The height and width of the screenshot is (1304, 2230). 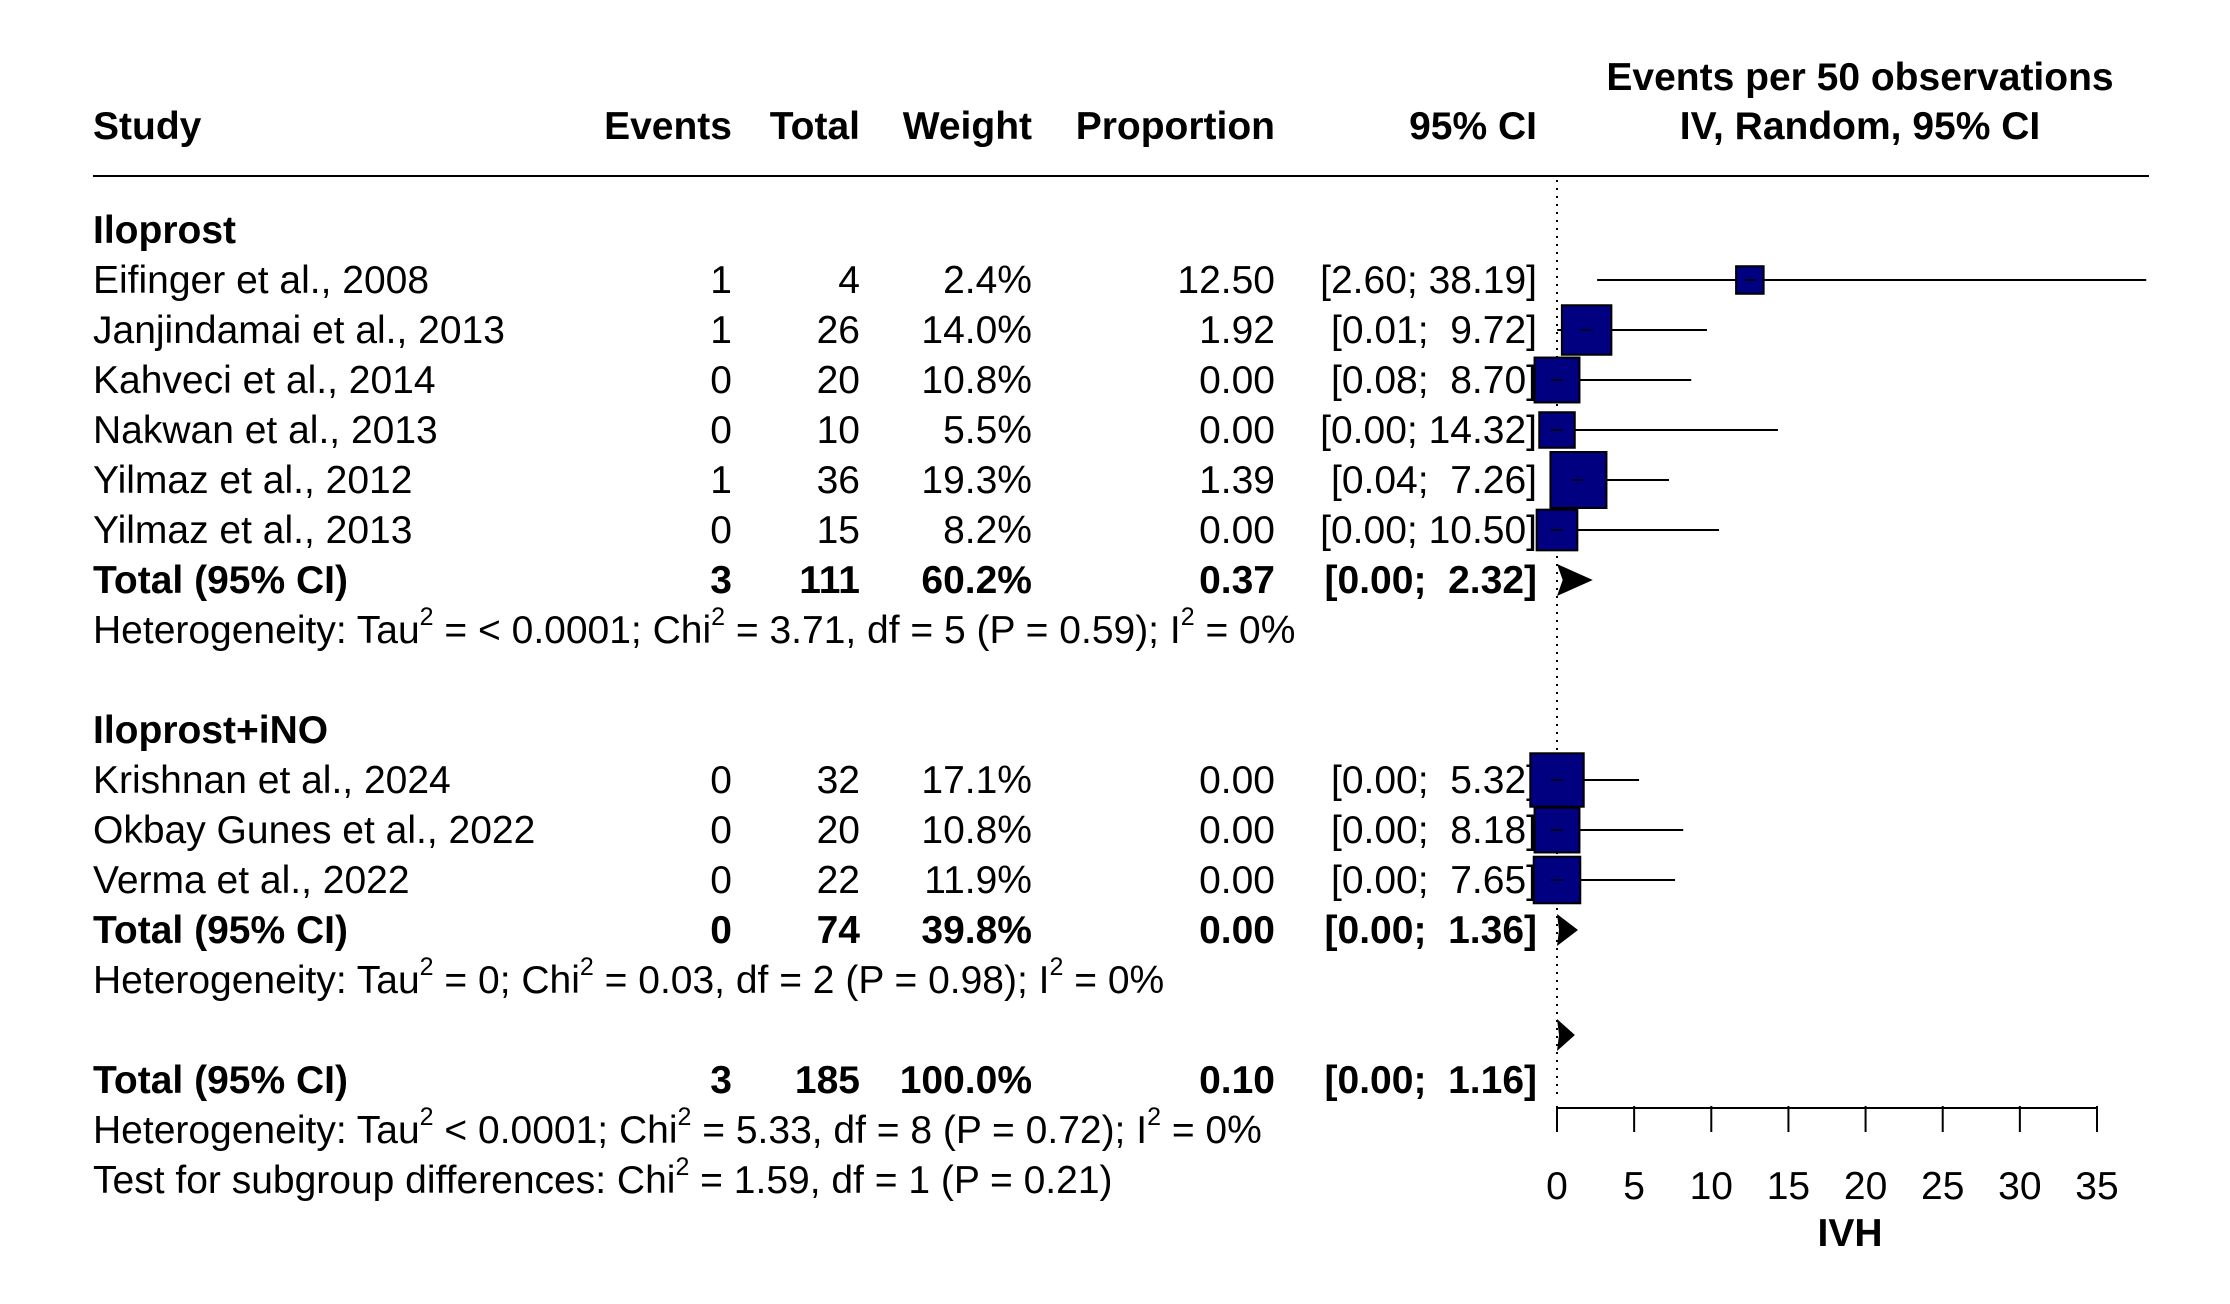 I want to click on study-ci: [2.60; 38.19], so click(x=1428, y=280).